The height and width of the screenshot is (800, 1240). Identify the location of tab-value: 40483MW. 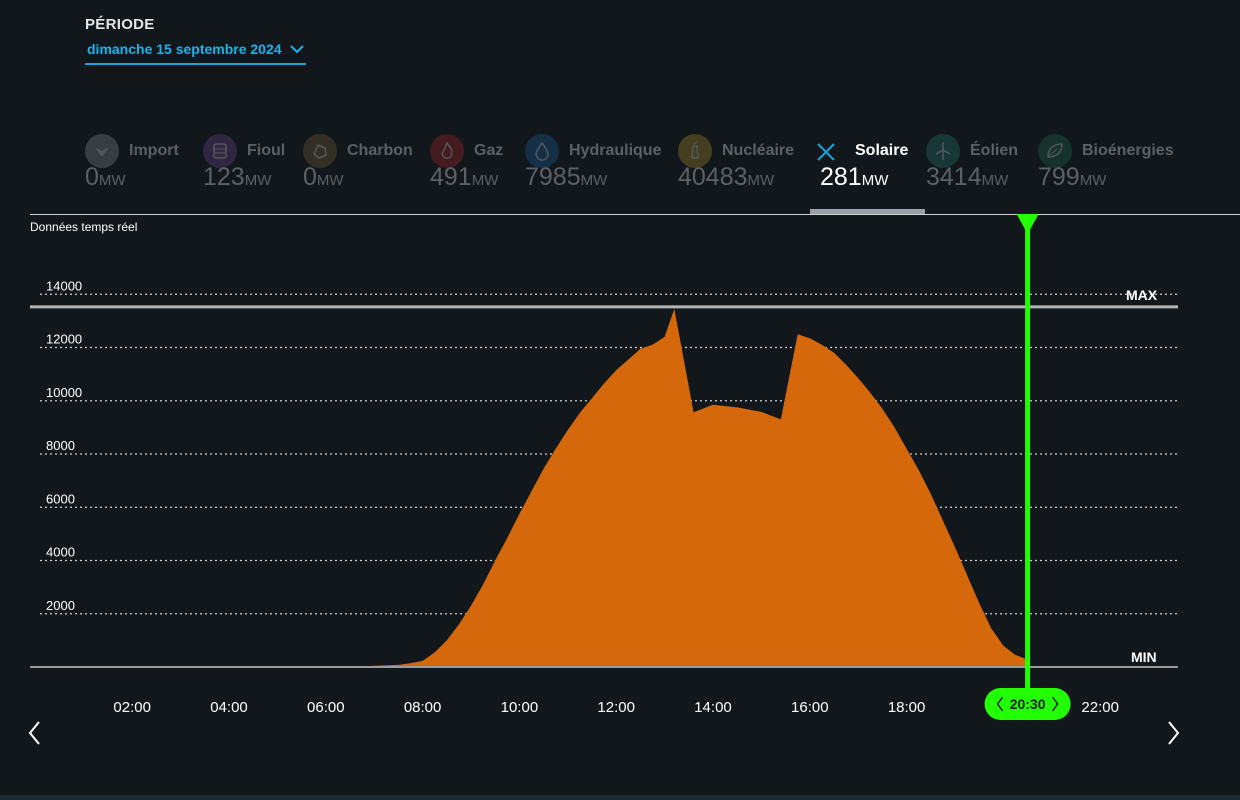
(726, 177).